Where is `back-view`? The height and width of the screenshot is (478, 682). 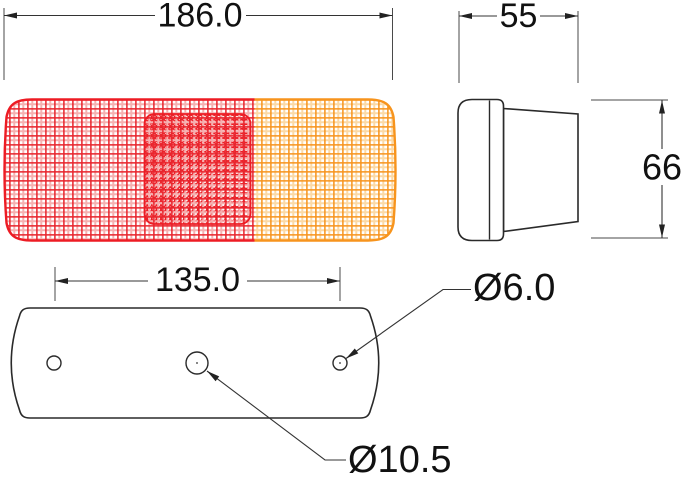 back-view is located at coordinates (195, 363).